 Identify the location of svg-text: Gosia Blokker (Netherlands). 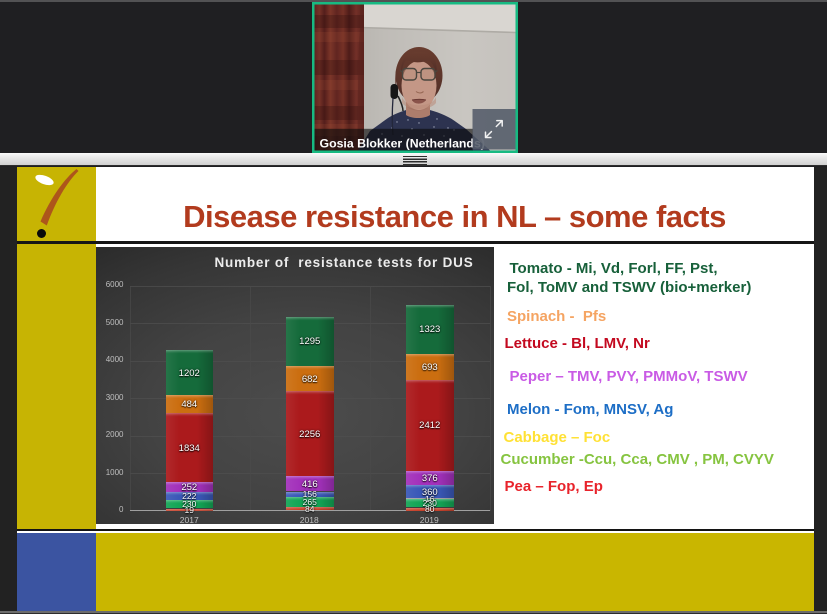
(402, 143).